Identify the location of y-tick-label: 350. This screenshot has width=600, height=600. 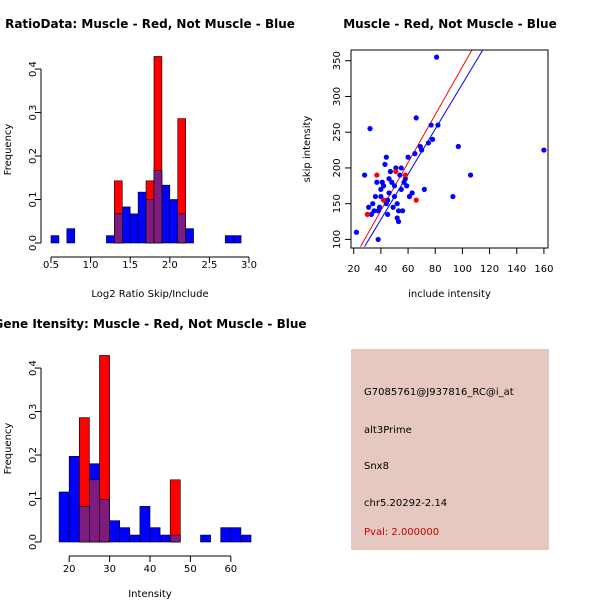
(337, 60).